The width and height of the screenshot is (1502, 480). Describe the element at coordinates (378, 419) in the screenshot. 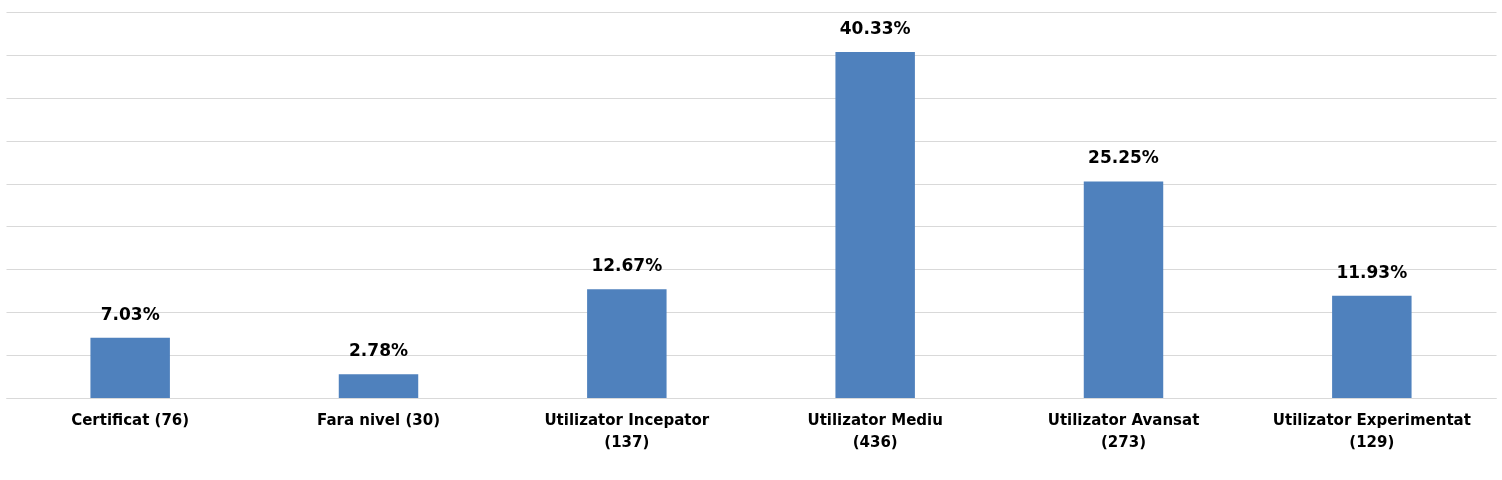

I see `x-tick-label: Fara nivel (30)` at that location.